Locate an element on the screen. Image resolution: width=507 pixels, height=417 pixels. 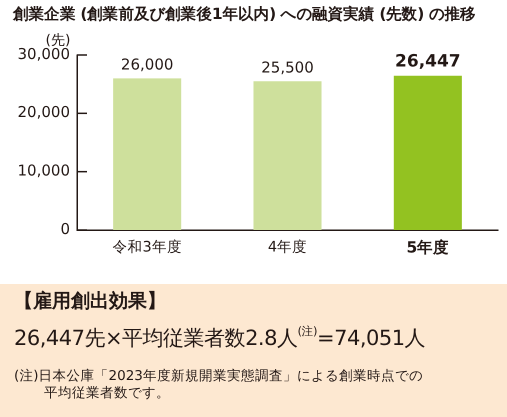
data-label: 26,447 is located at coordinates (428, 62).